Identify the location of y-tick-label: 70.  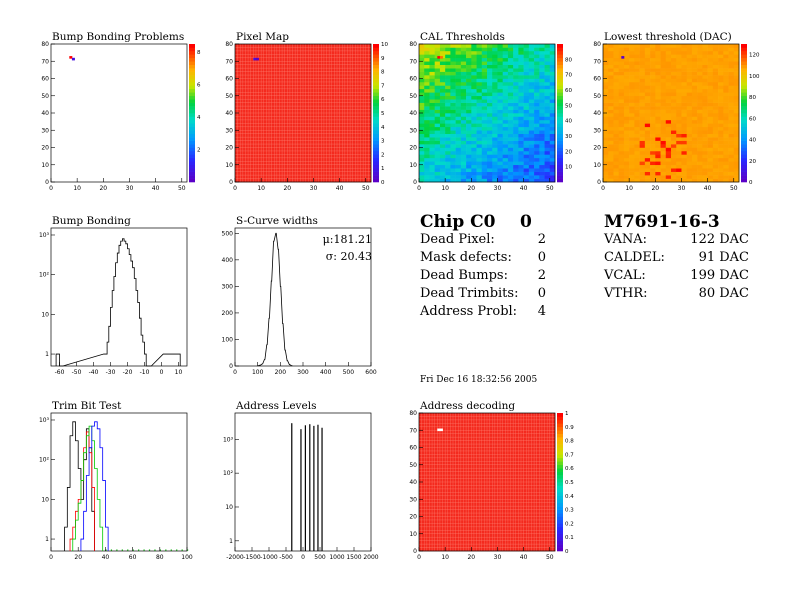
(45, 61).